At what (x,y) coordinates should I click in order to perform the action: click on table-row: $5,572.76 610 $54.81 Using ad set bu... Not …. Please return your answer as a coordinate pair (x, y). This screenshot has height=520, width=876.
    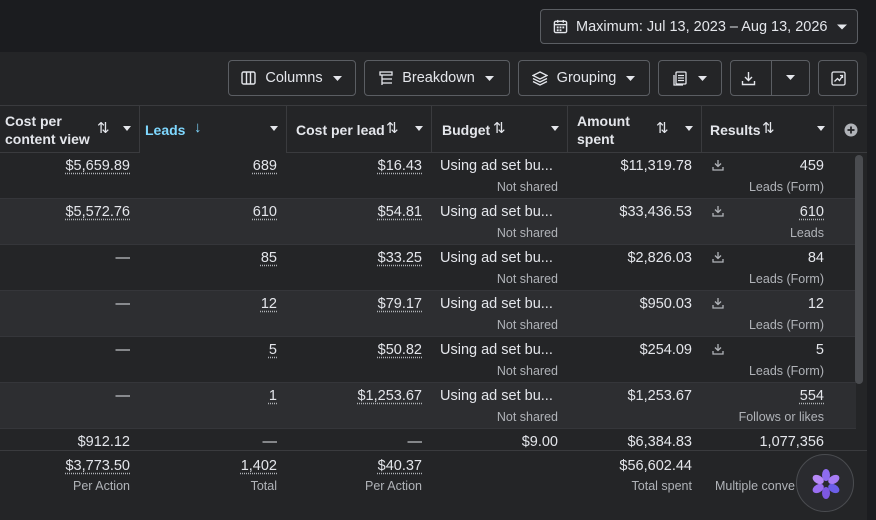
    Looking at the image, I should click on (428, 222).